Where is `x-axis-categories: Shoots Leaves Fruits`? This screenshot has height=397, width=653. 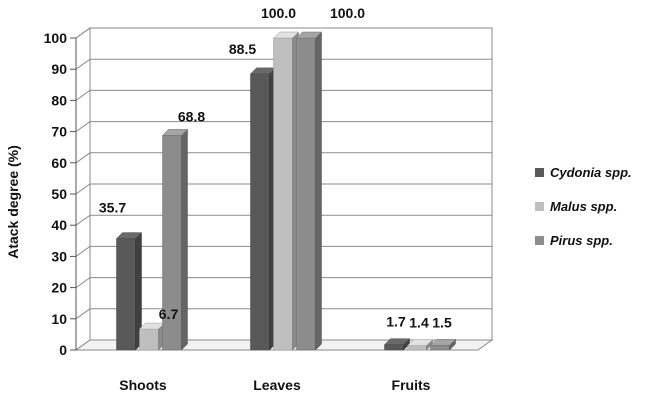
x-axis-categories: Shoots Leaves Fruits is located at coordinates (274, 385).